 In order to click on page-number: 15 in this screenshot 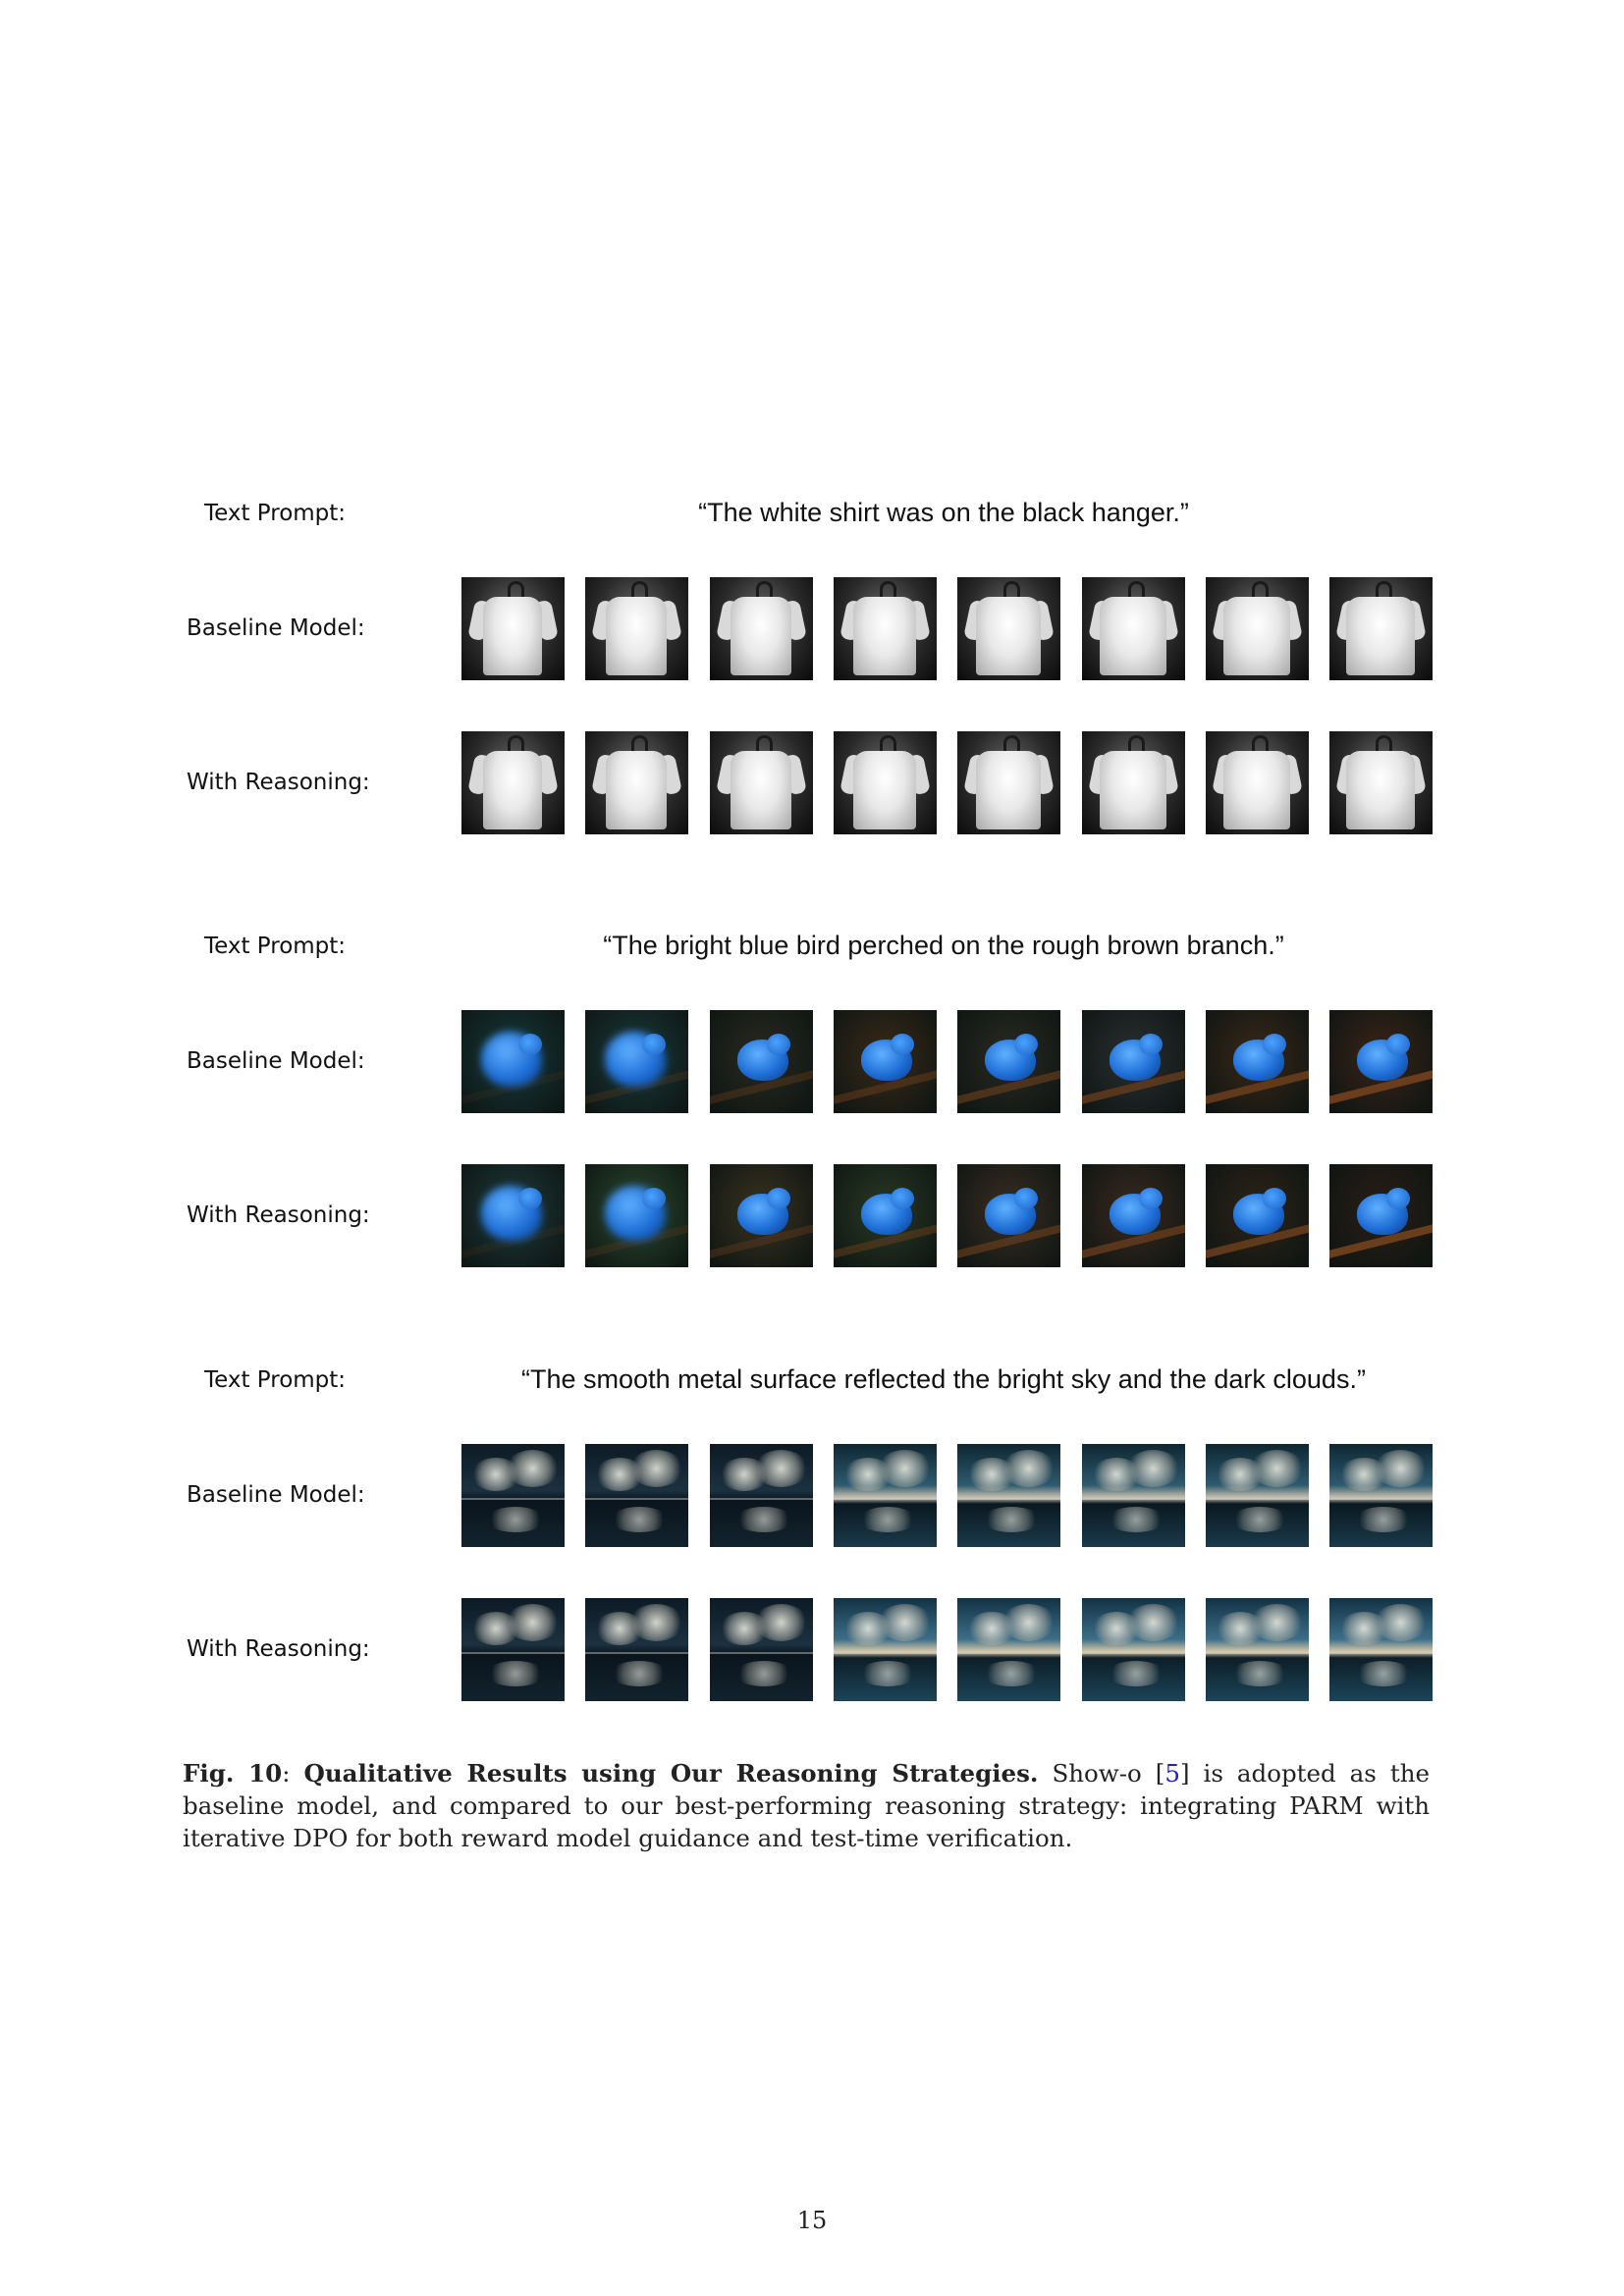, I will do `click(812, 2221)`.